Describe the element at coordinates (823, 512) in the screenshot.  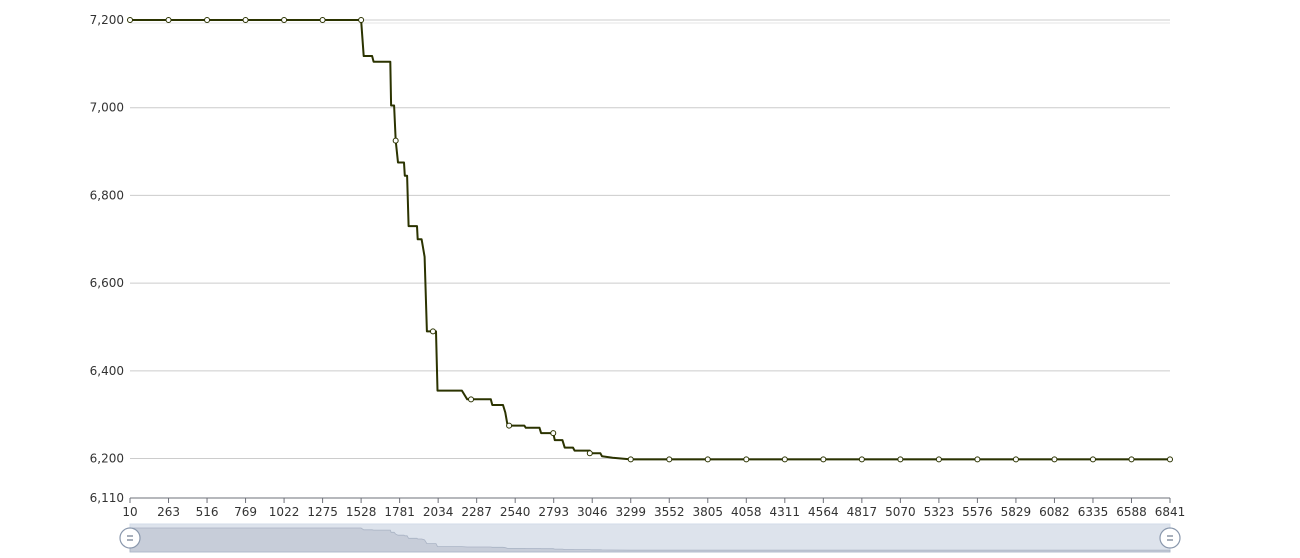
I see `x-tick-label: 4564` at that location.